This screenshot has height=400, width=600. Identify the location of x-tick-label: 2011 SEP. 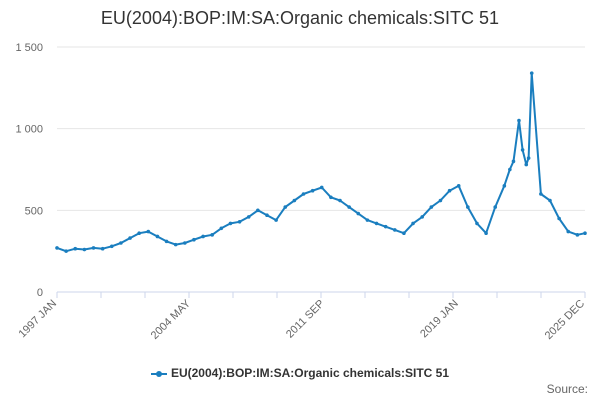
(305, 319).